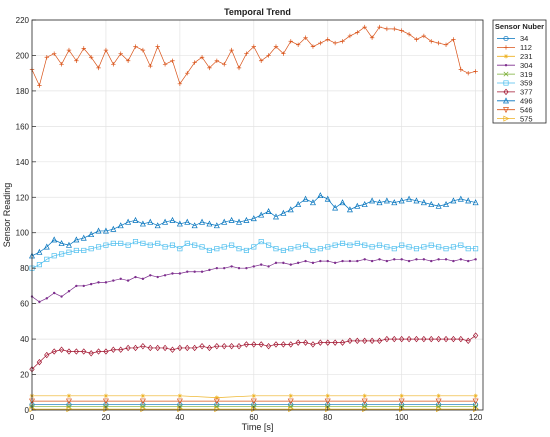  Describe the element at coordinates (512, 38) in the screenshot. I see `legend-entry-34: 34` at that location.